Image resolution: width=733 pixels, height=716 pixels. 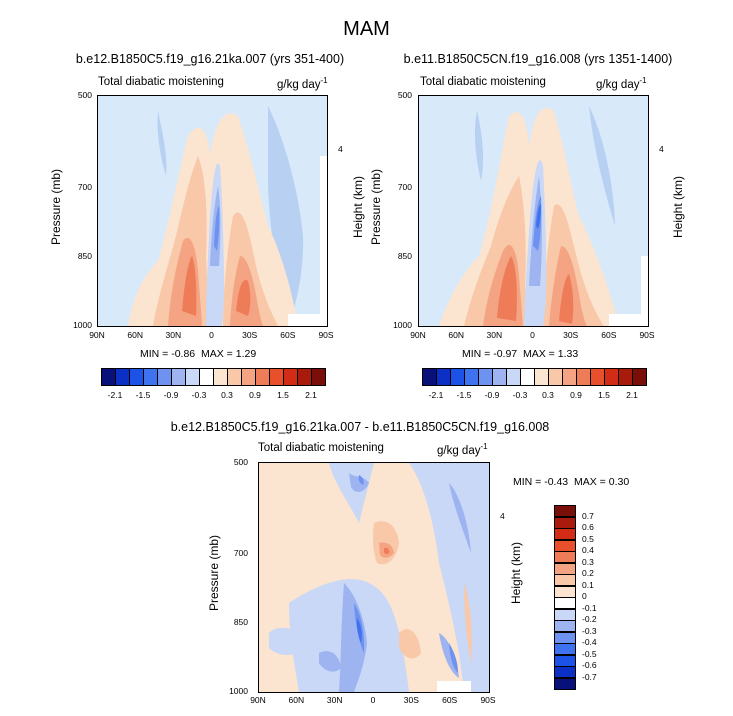 I want to click on bottom-minmax: MIN = -0.43 MAX = 0.30, so click(x=571, y=482).